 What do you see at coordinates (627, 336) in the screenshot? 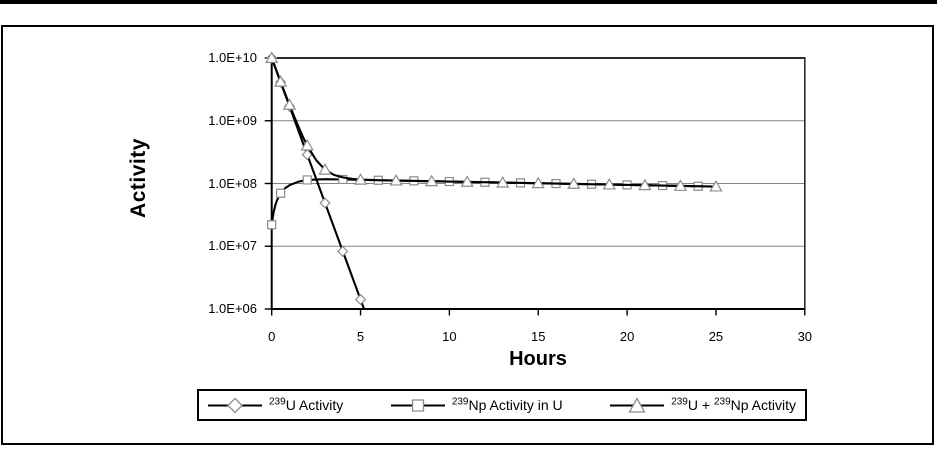
I see `x-tick-label: 20` at bounding box center [627, 336].